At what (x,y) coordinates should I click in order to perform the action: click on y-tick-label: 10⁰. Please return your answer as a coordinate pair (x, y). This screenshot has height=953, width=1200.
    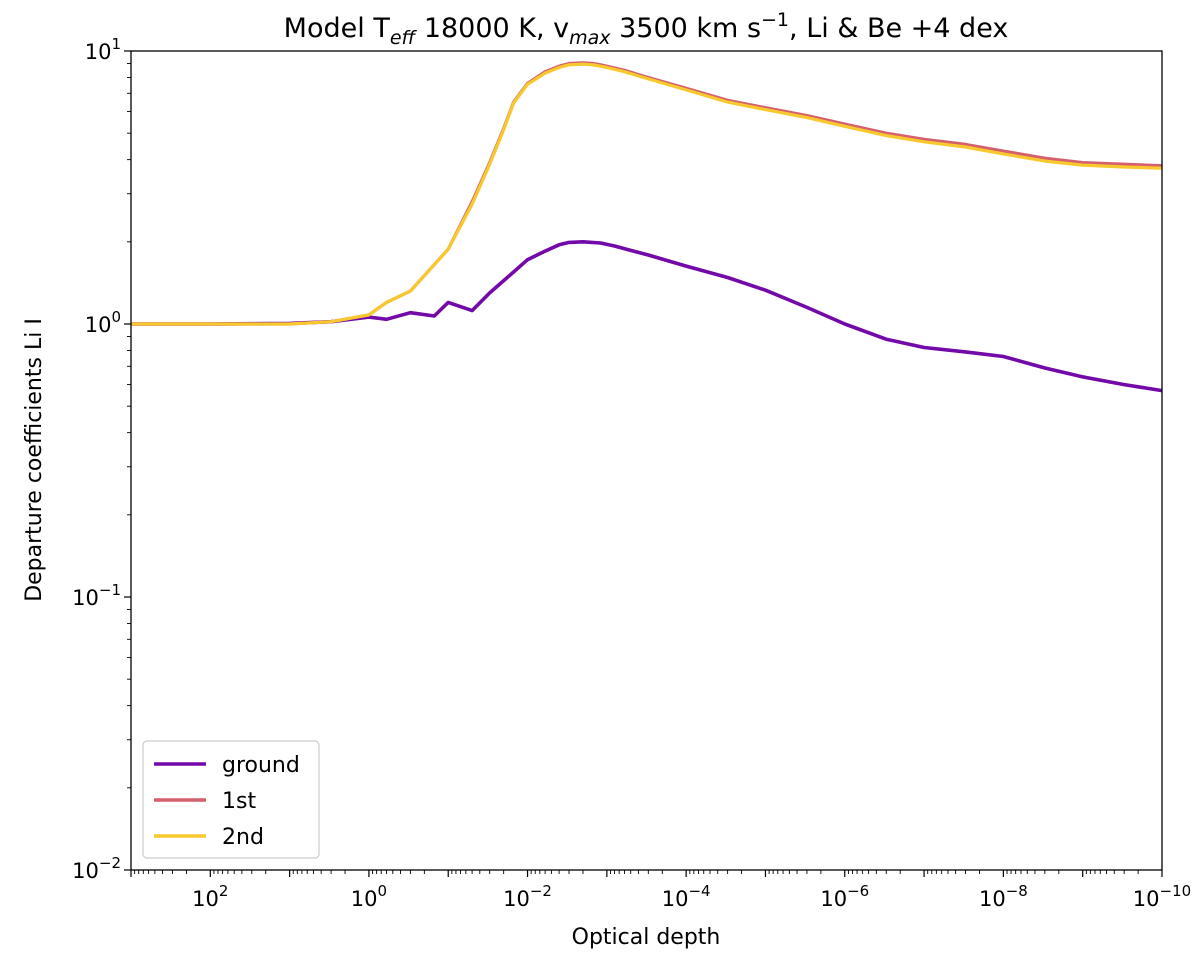
    Looking at the image, I should click on (103, 322).